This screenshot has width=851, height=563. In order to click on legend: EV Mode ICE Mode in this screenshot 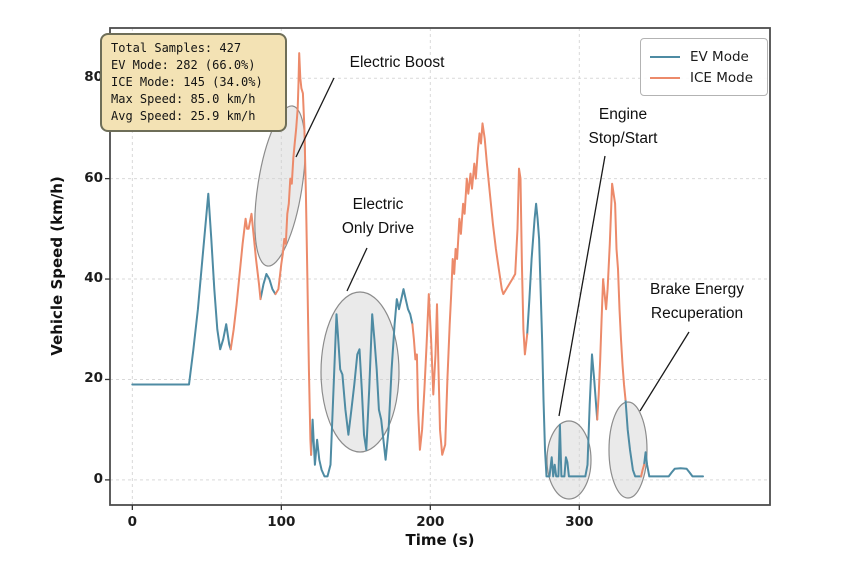, I will do `click(704, 67)`.